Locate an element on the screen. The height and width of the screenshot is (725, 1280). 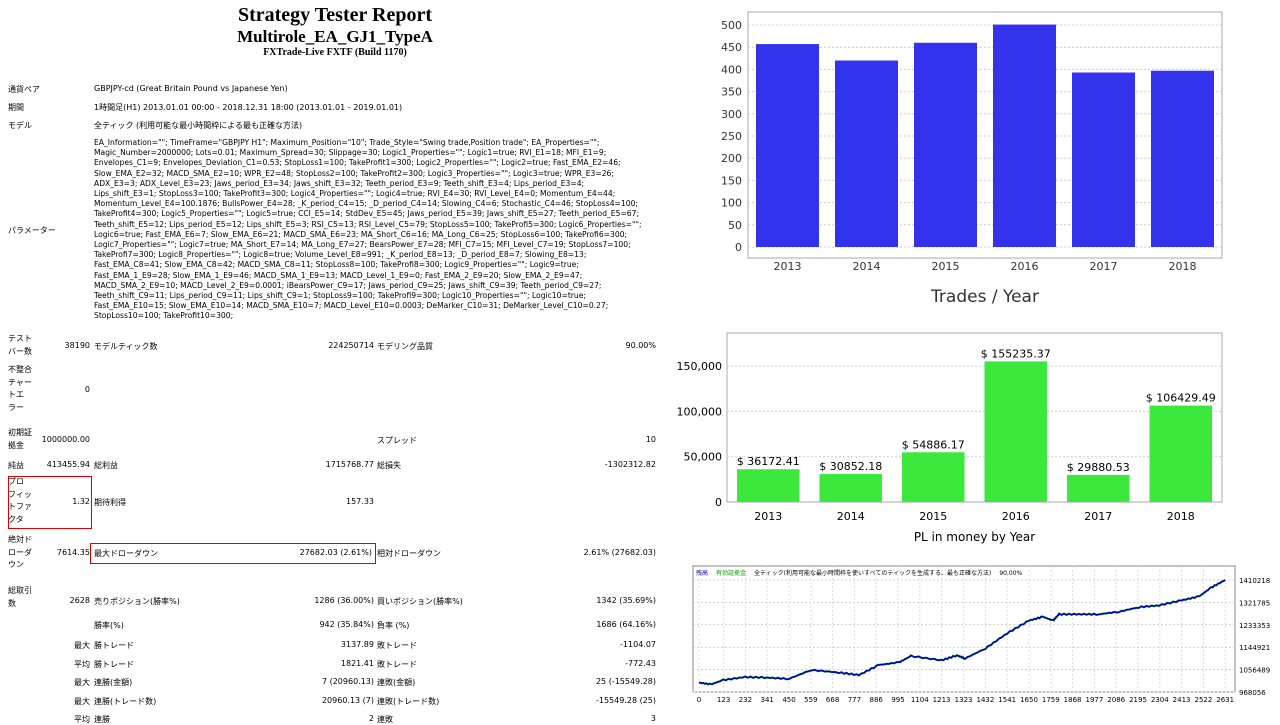
loss: 1686 (64.16%) is located at coordinates (626, 624).